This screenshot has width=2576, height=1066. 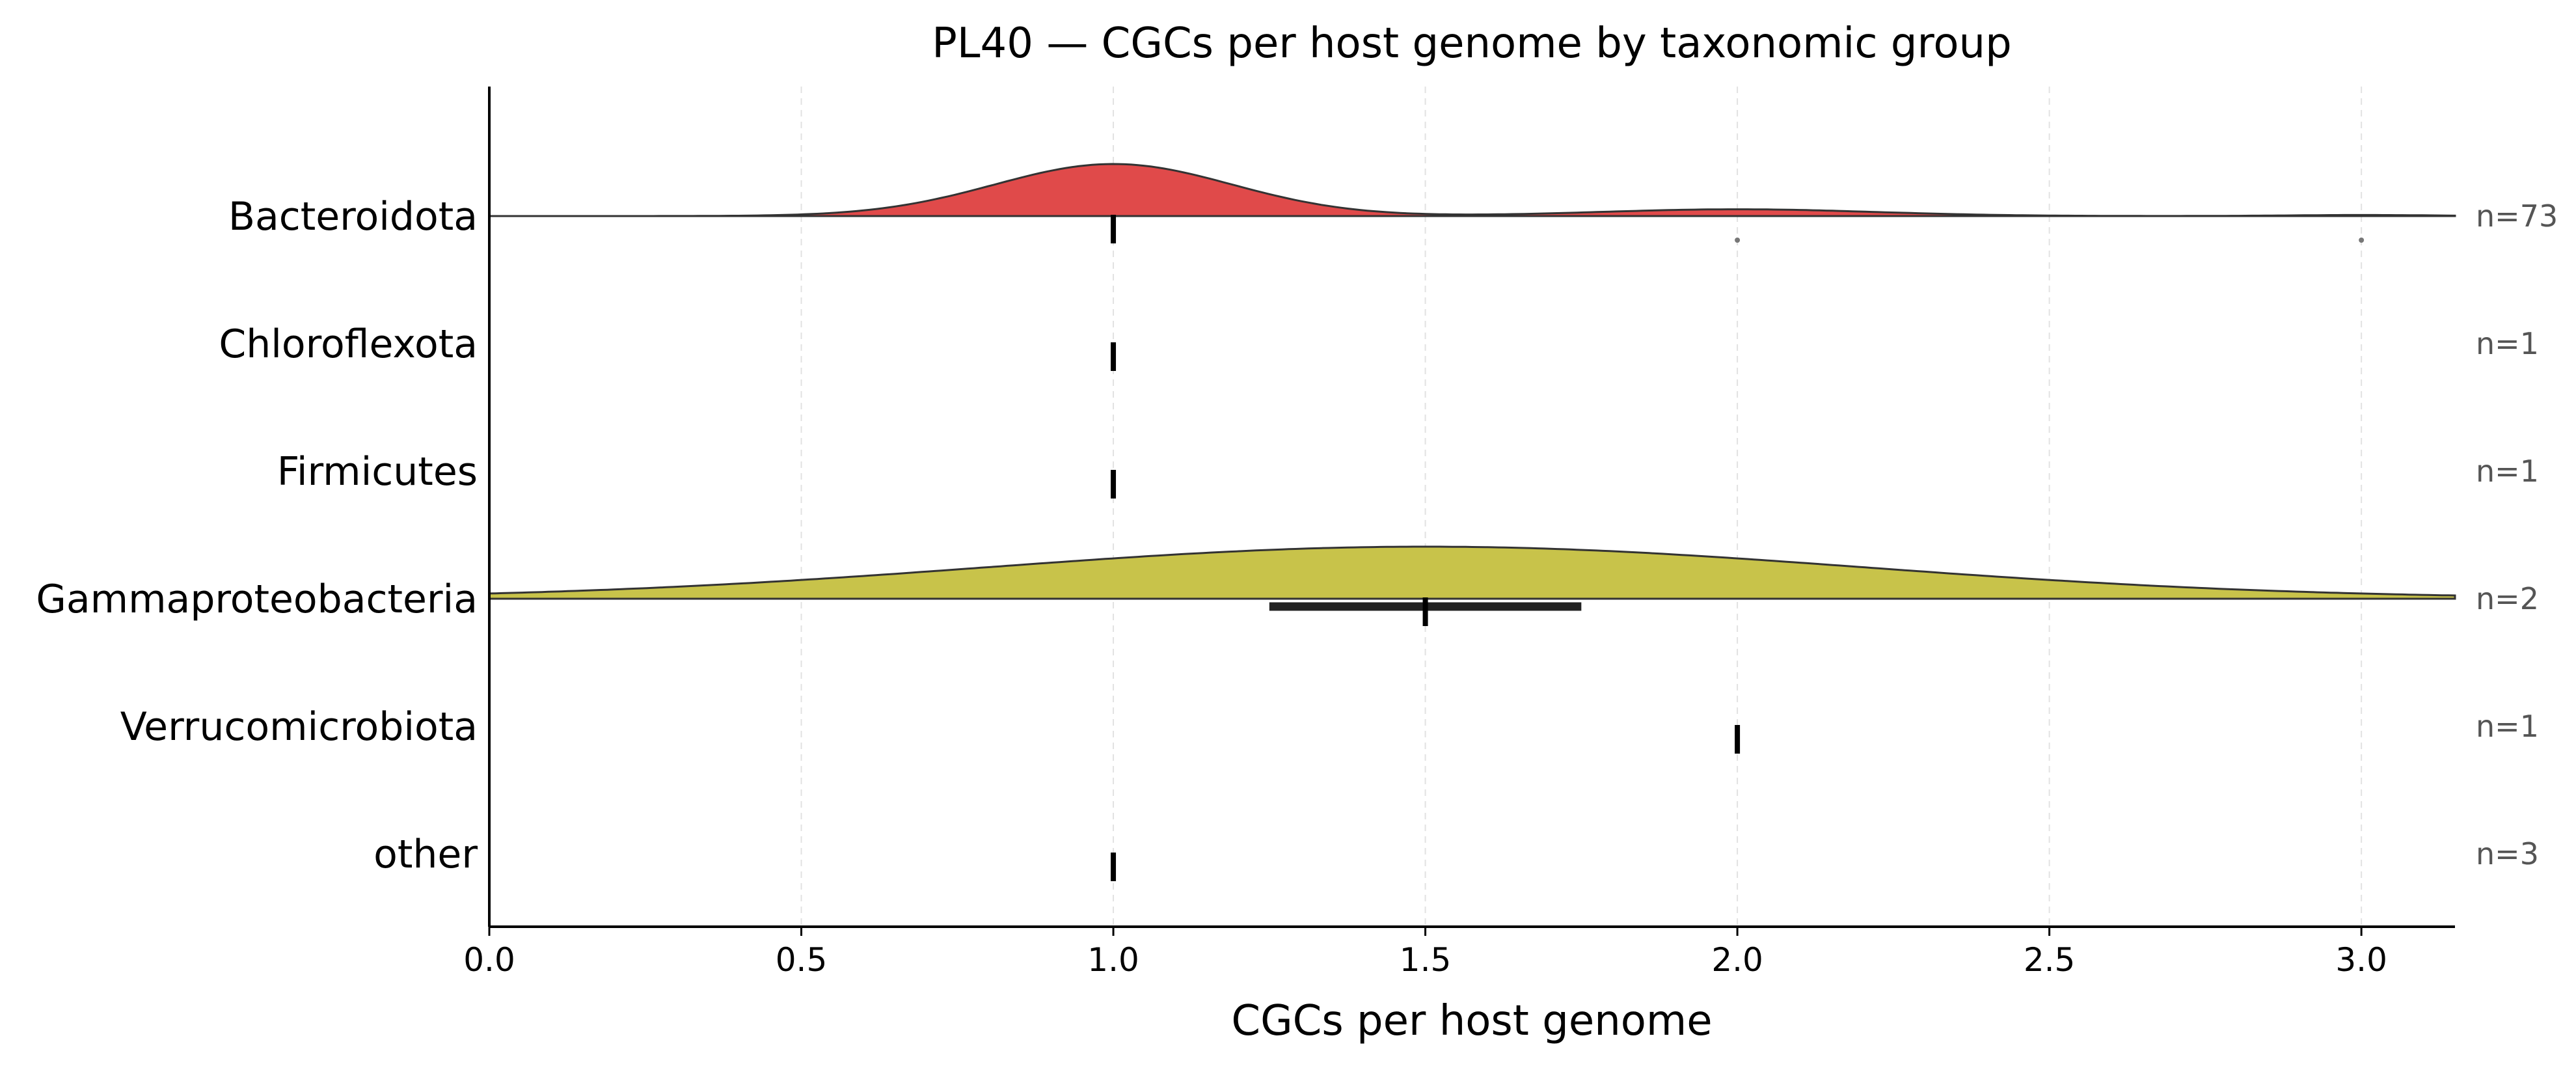 What do you see at coordinates (1471, 1021) in the screenshot?
I see `x-axis-label: CGCs per host genome` at bounding box center [1471, 1021].